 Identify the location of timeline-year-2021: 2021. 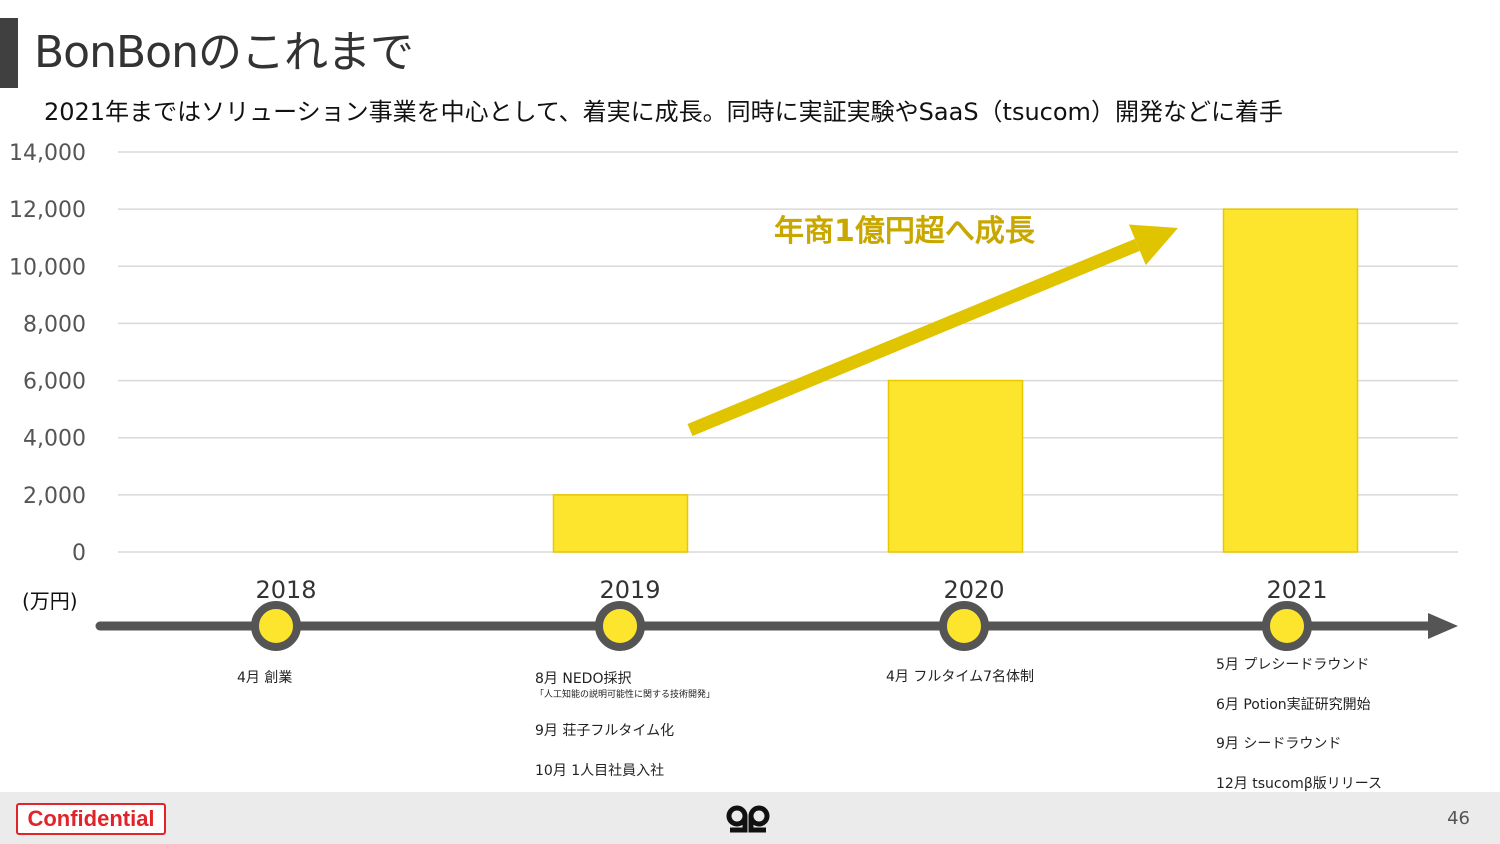
(1296, 590).